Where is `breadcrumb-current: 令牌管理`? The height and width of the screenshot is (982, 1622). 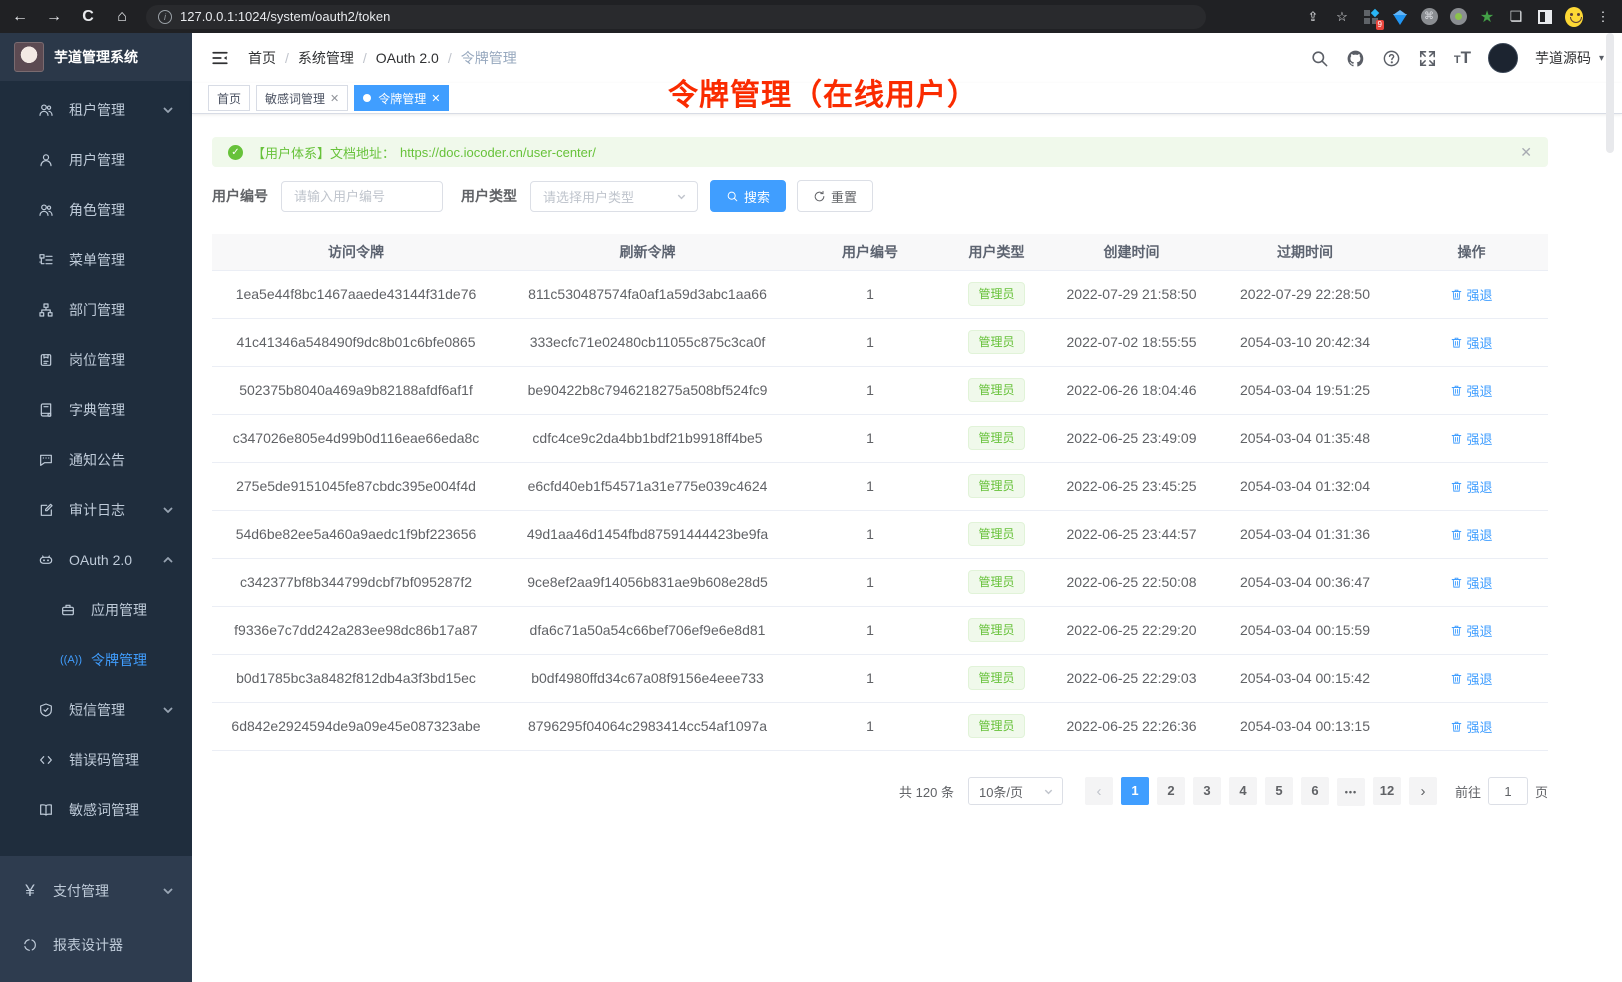
breadcrumb-current: 令牌管理 is located at coordinates (488, 58).